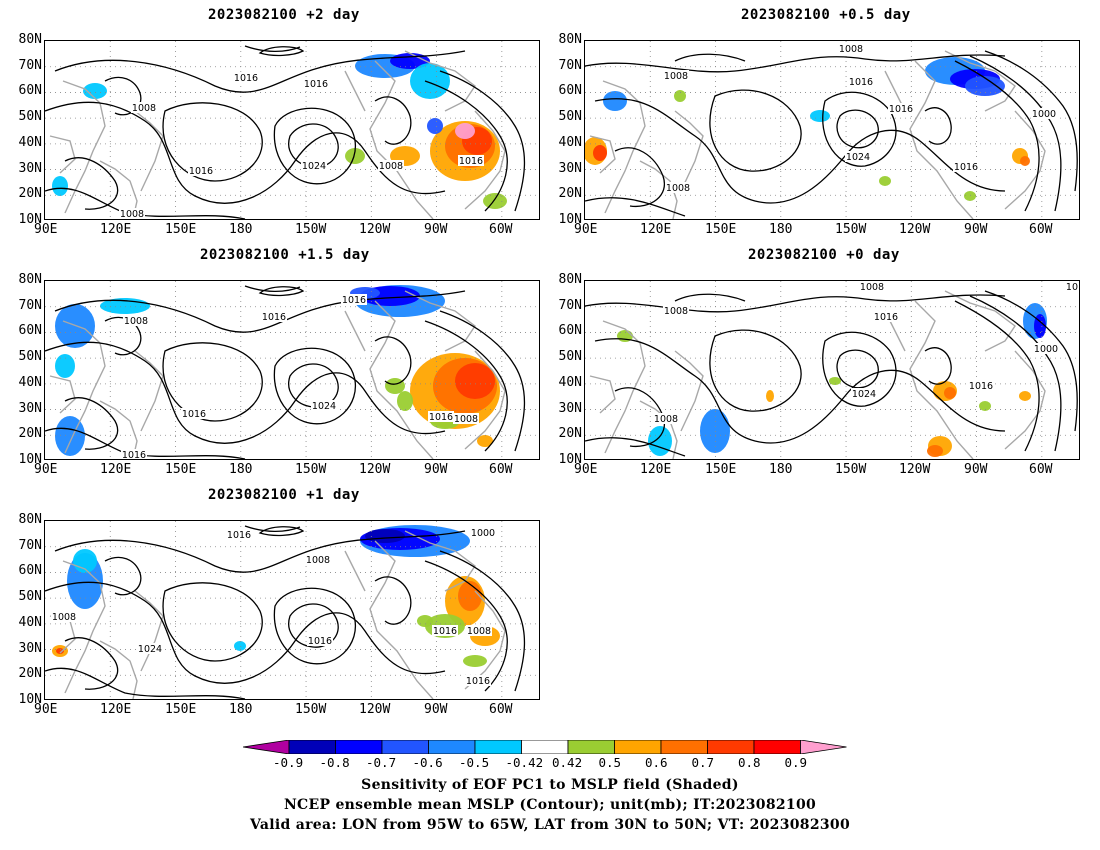 This screenshot has height=850, width=1100. I want to click on map-panel-05day: 1008 1008 1016 1016 1000 1024 1016 1008, so click(832, 130).